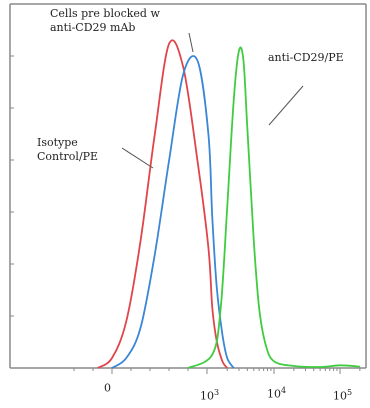  What do you see at coordinates (137, 158) in the screenshot?
I see `pointer-isotype` at bounding box center [137, 158].